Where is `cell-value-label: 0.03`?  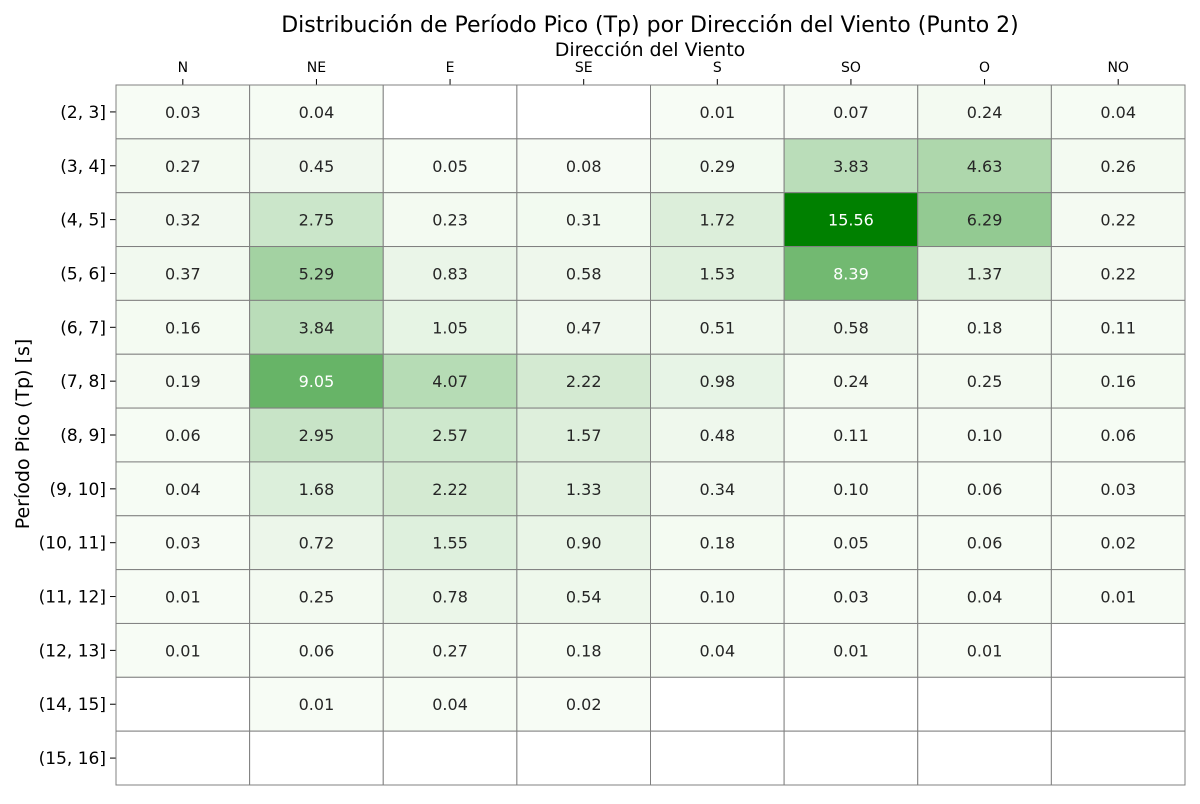 cell-value-label: 0.03 is located at coordinates (183, 543).